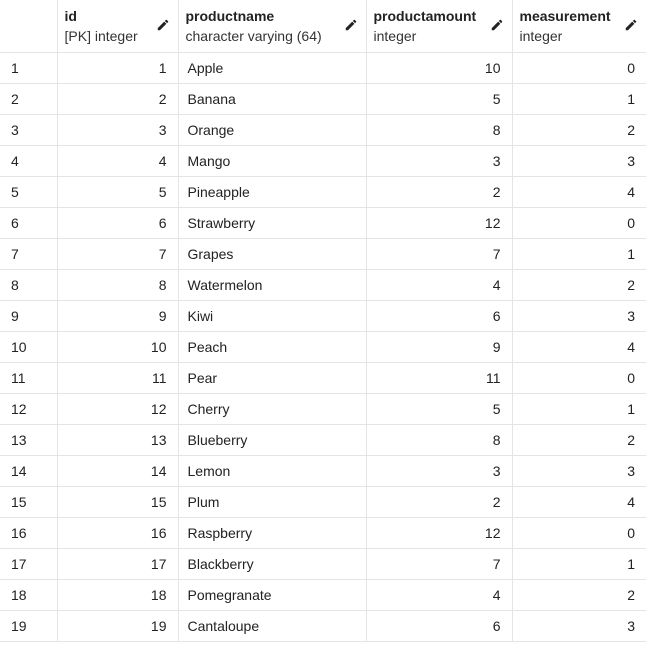 This screenshot has height=645, width=646. What do you see at coordinates (272, 533) in the screenshot?
I see `cell-productname: Raspberry` at bounding box center [272, 533].